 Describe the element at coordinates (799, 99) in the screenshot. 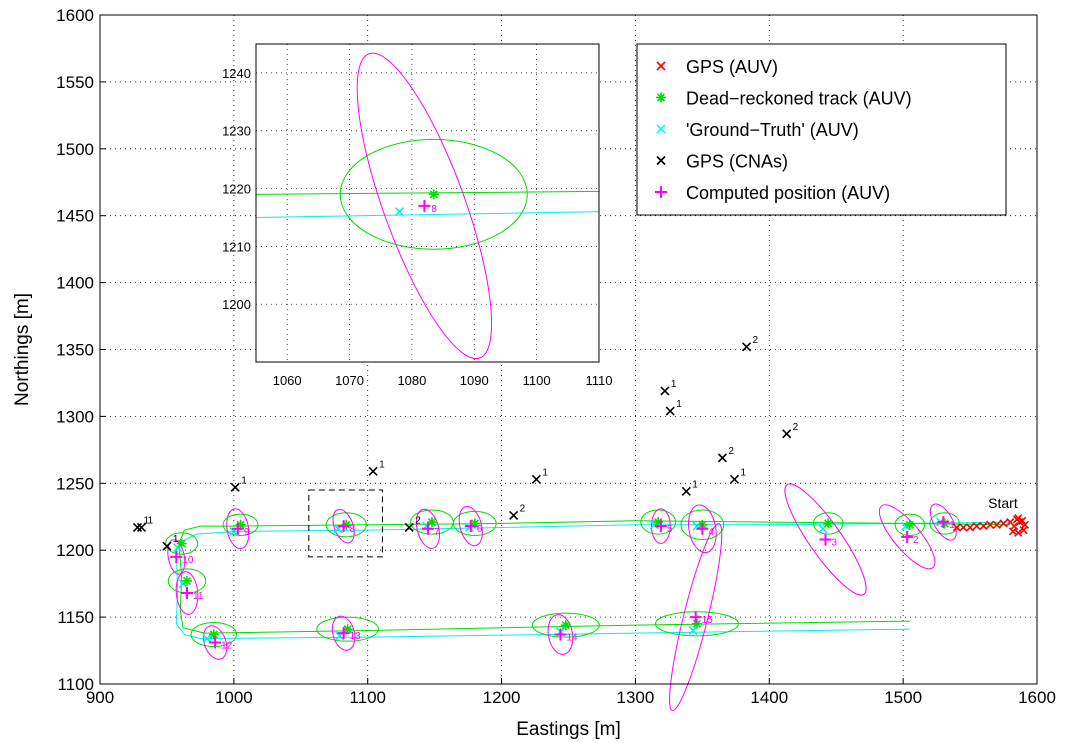

I see `legend-label: Dead−reckoned track (AUV)` at that location.